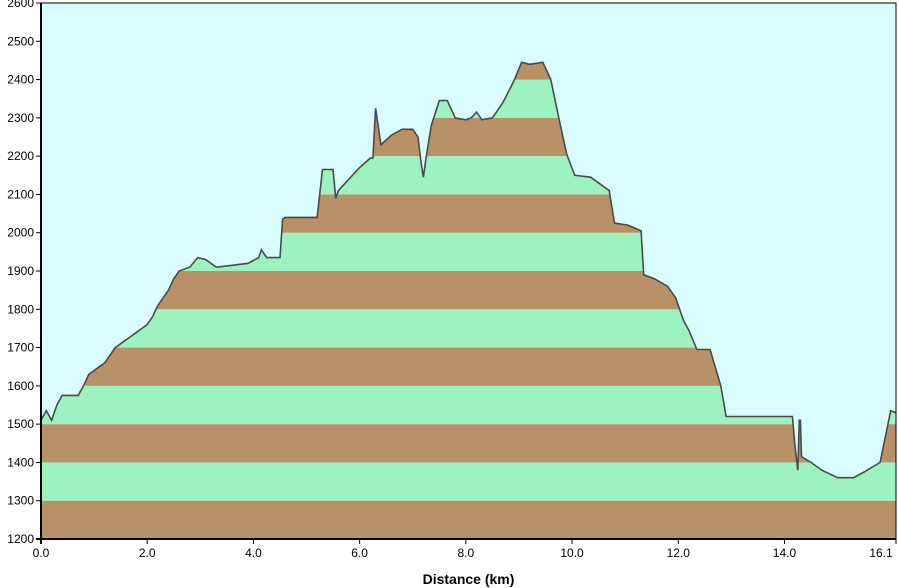 This screenshot has height=588, width=899. I want to click on y-tick-label: 2200, so click(20, 156).